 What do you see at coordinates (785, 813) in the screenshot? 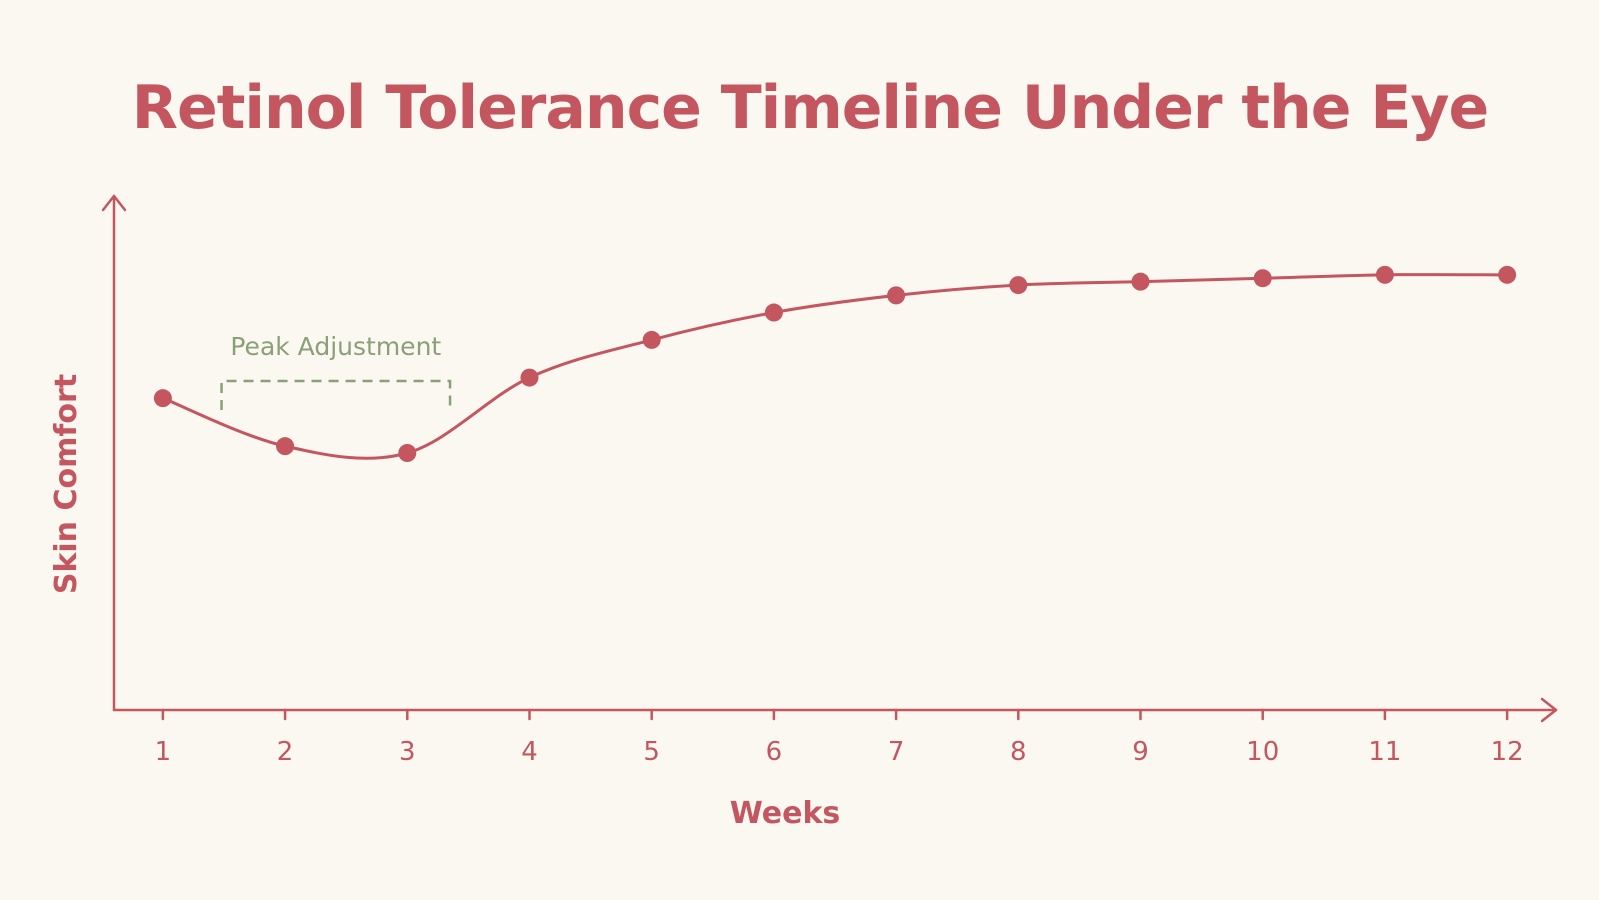
I see `x-axis-label: Weeks` at bounding box center [785, 813].